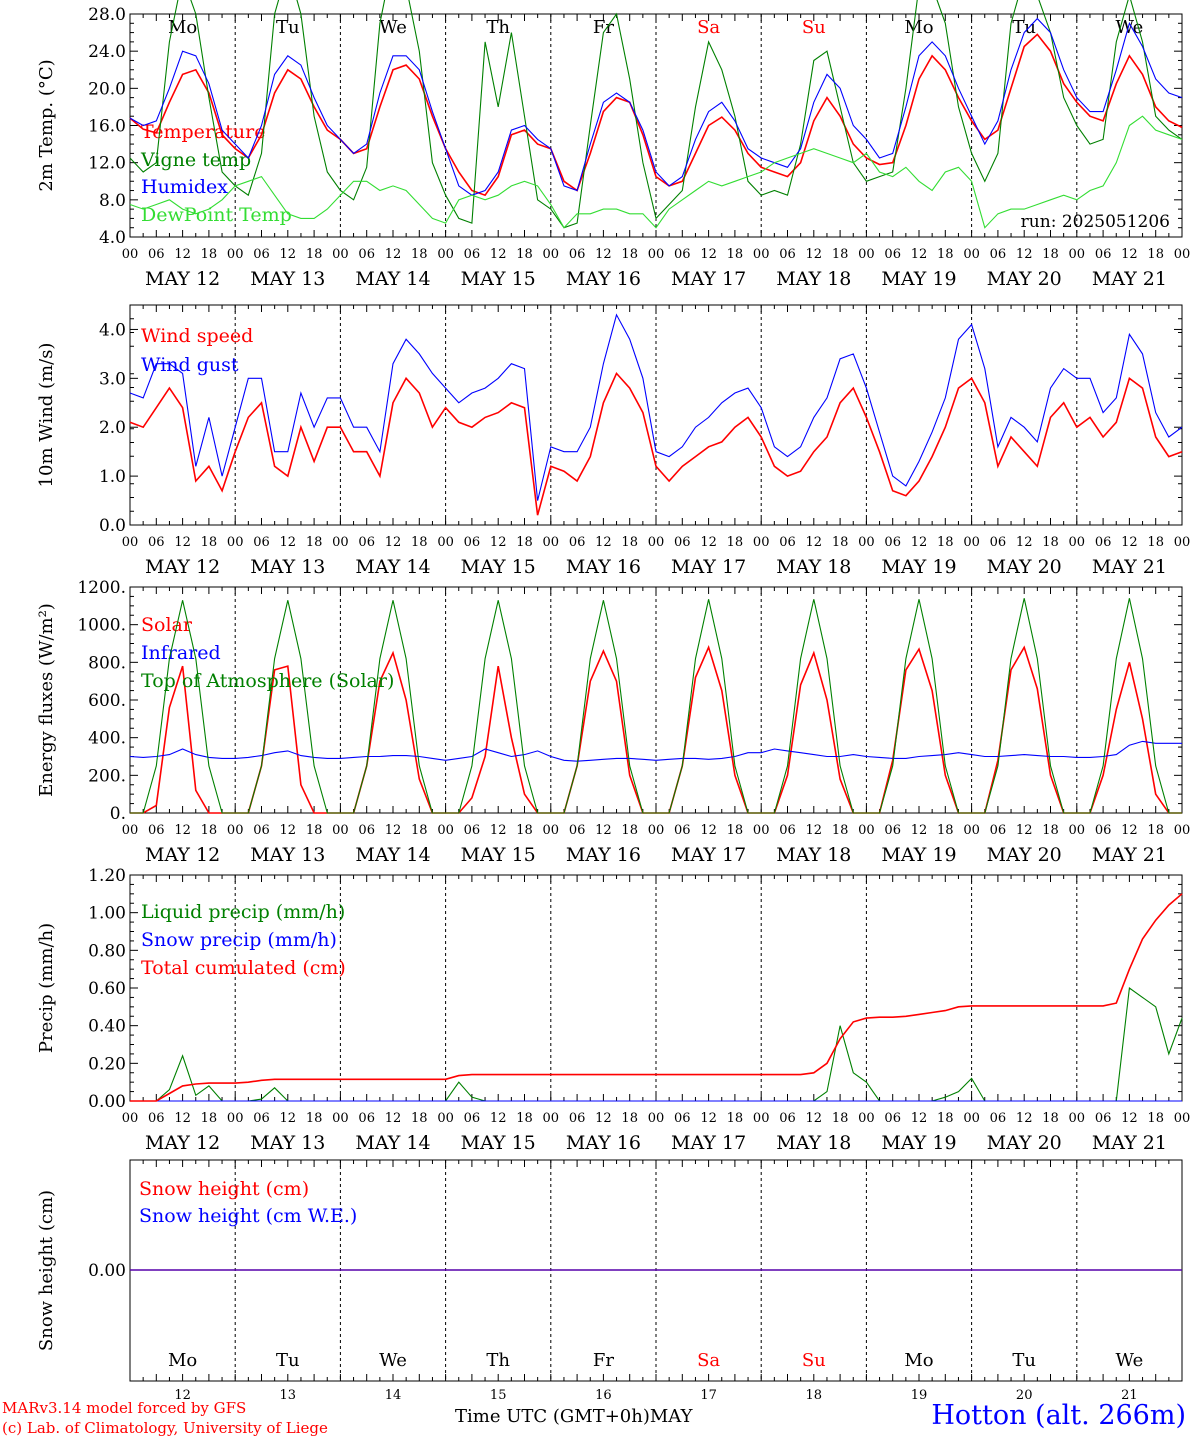 The image size is (1194, 1440). What do you see at coordinates (656, 997) in the screenshot?
I see `series-line-total-cumulated-cm-` at bounding box center [656, 997].